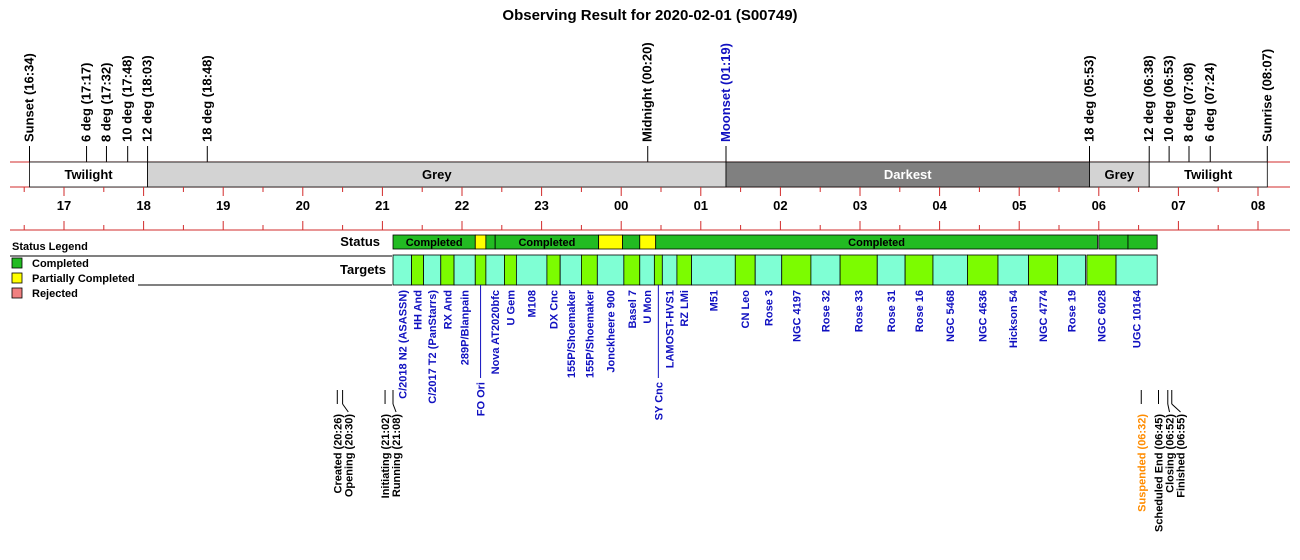 The image size is (1300, 560). I want to click on target-label: Nova AT2020bfc, so click(496, 332).